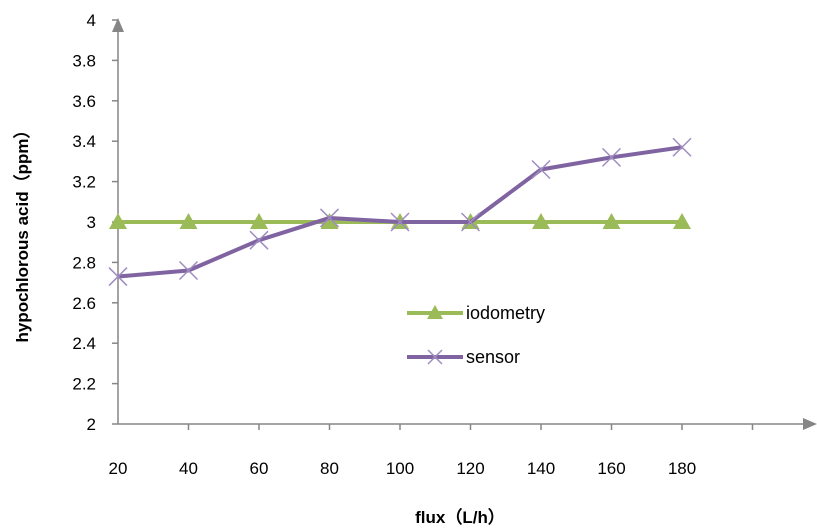 This screenshot has height=531, width=817. What do you see at coordinates (435, 357) in the screenshot?
I see `legend-marker-sensor` at bounding box center [435, 357].